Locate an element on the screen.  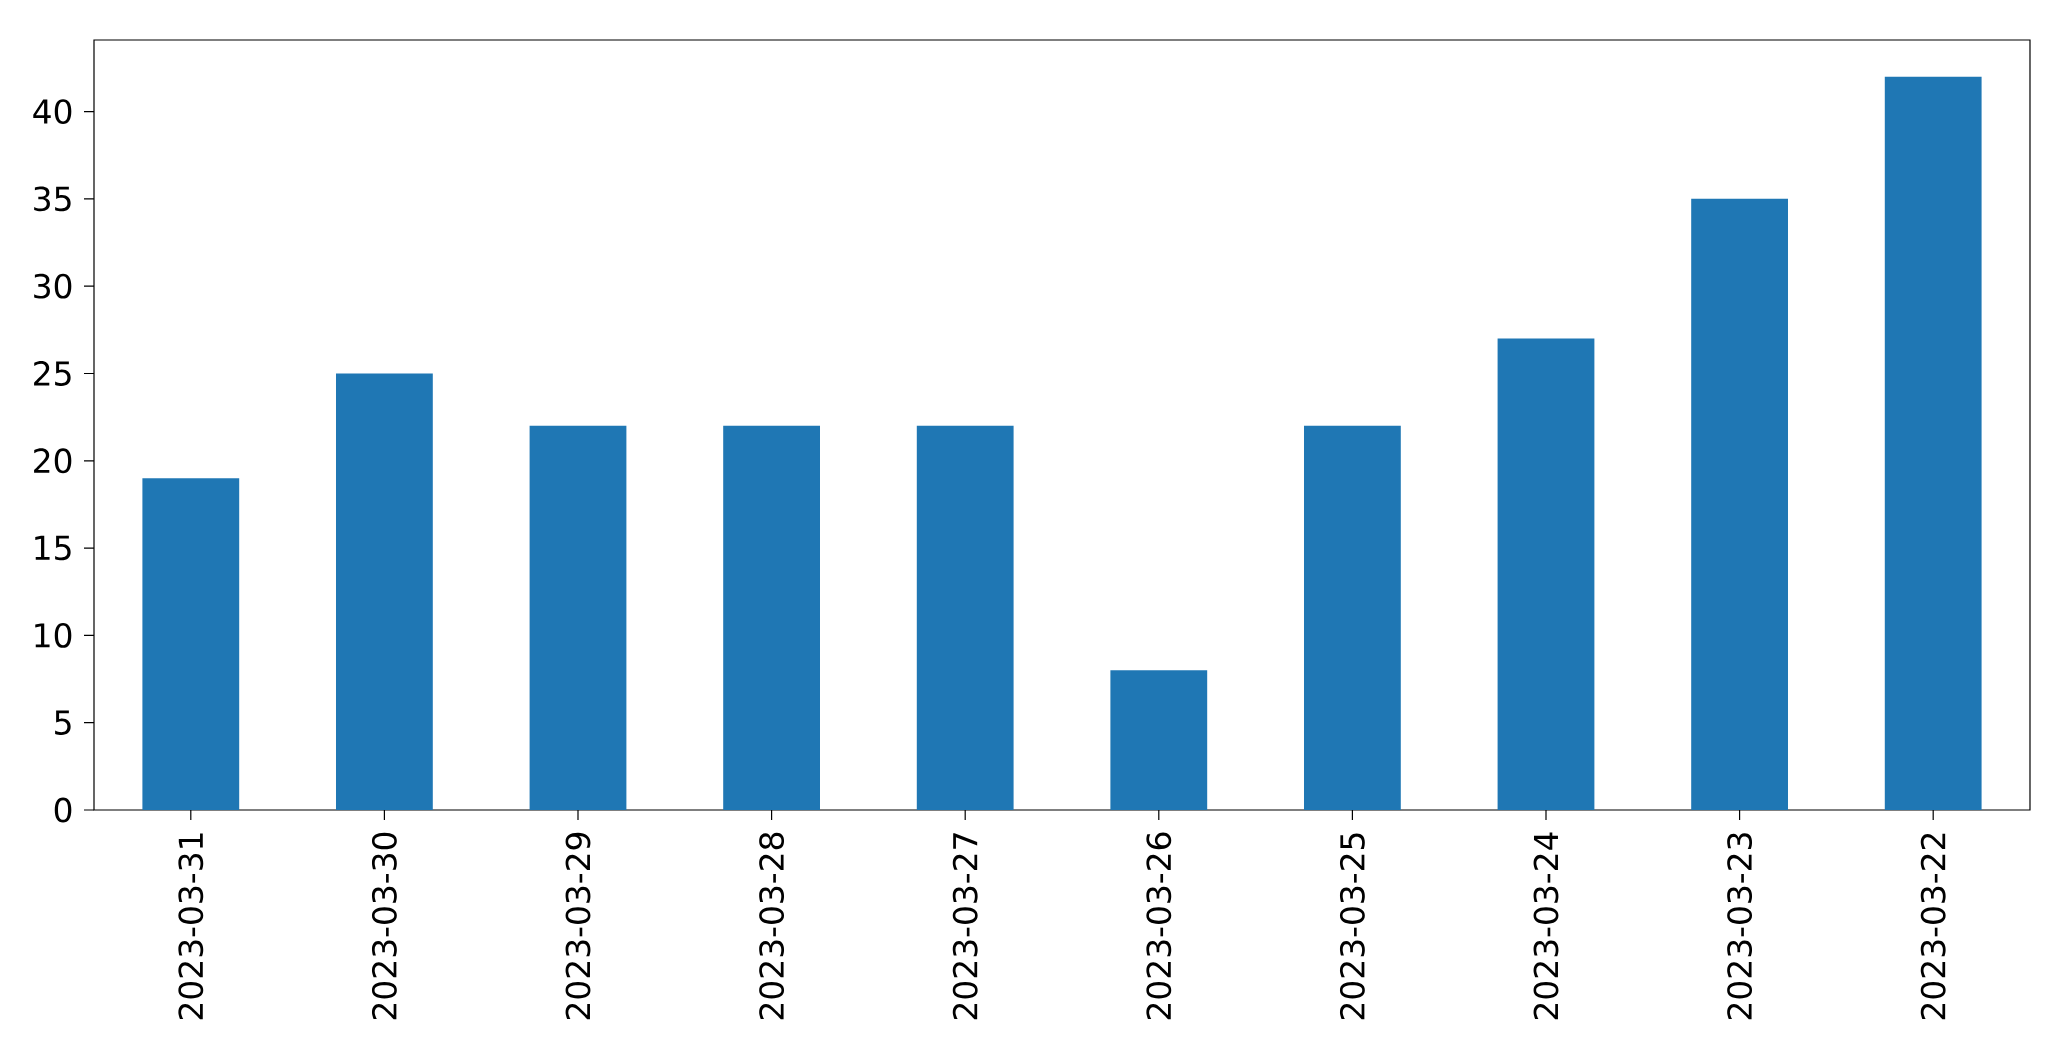
y-tick-label: 0 is located at coordinates (63, 810).